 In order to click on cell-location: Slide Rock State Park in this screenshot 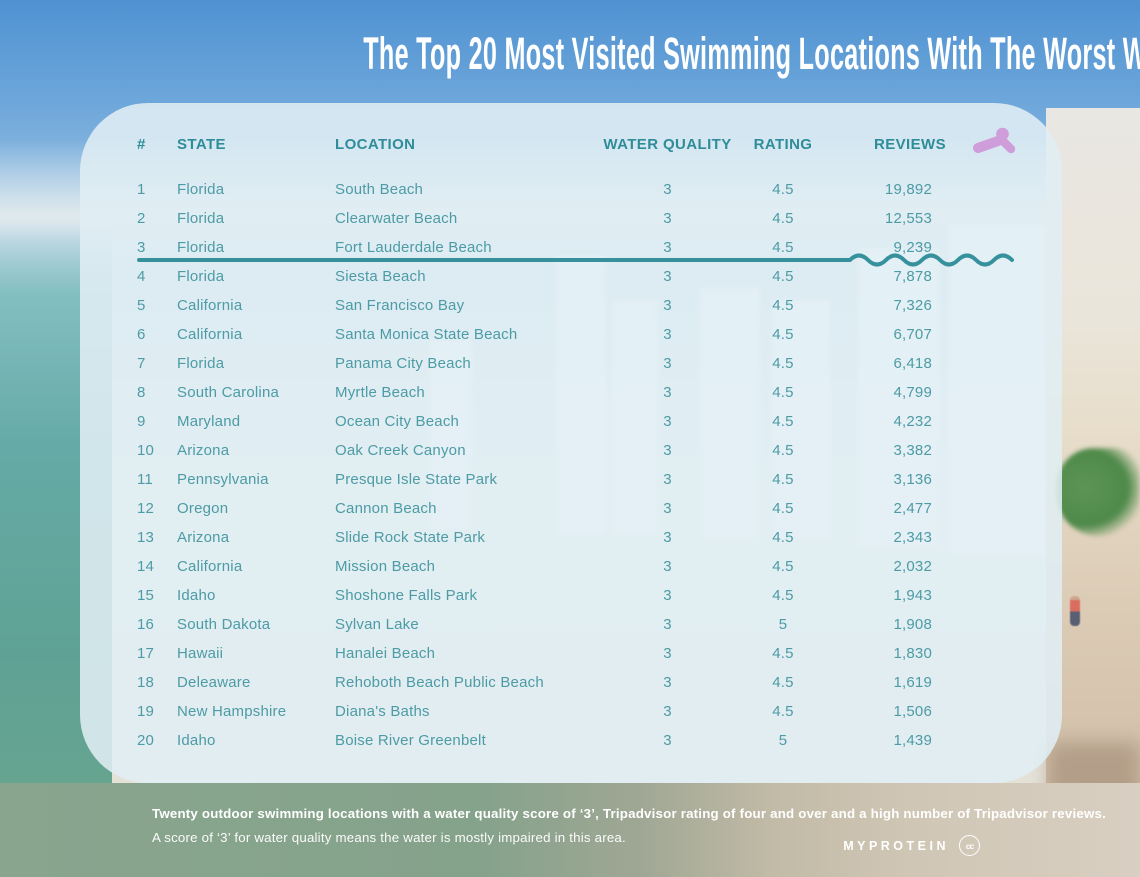, I will do `click(410, 537)`.